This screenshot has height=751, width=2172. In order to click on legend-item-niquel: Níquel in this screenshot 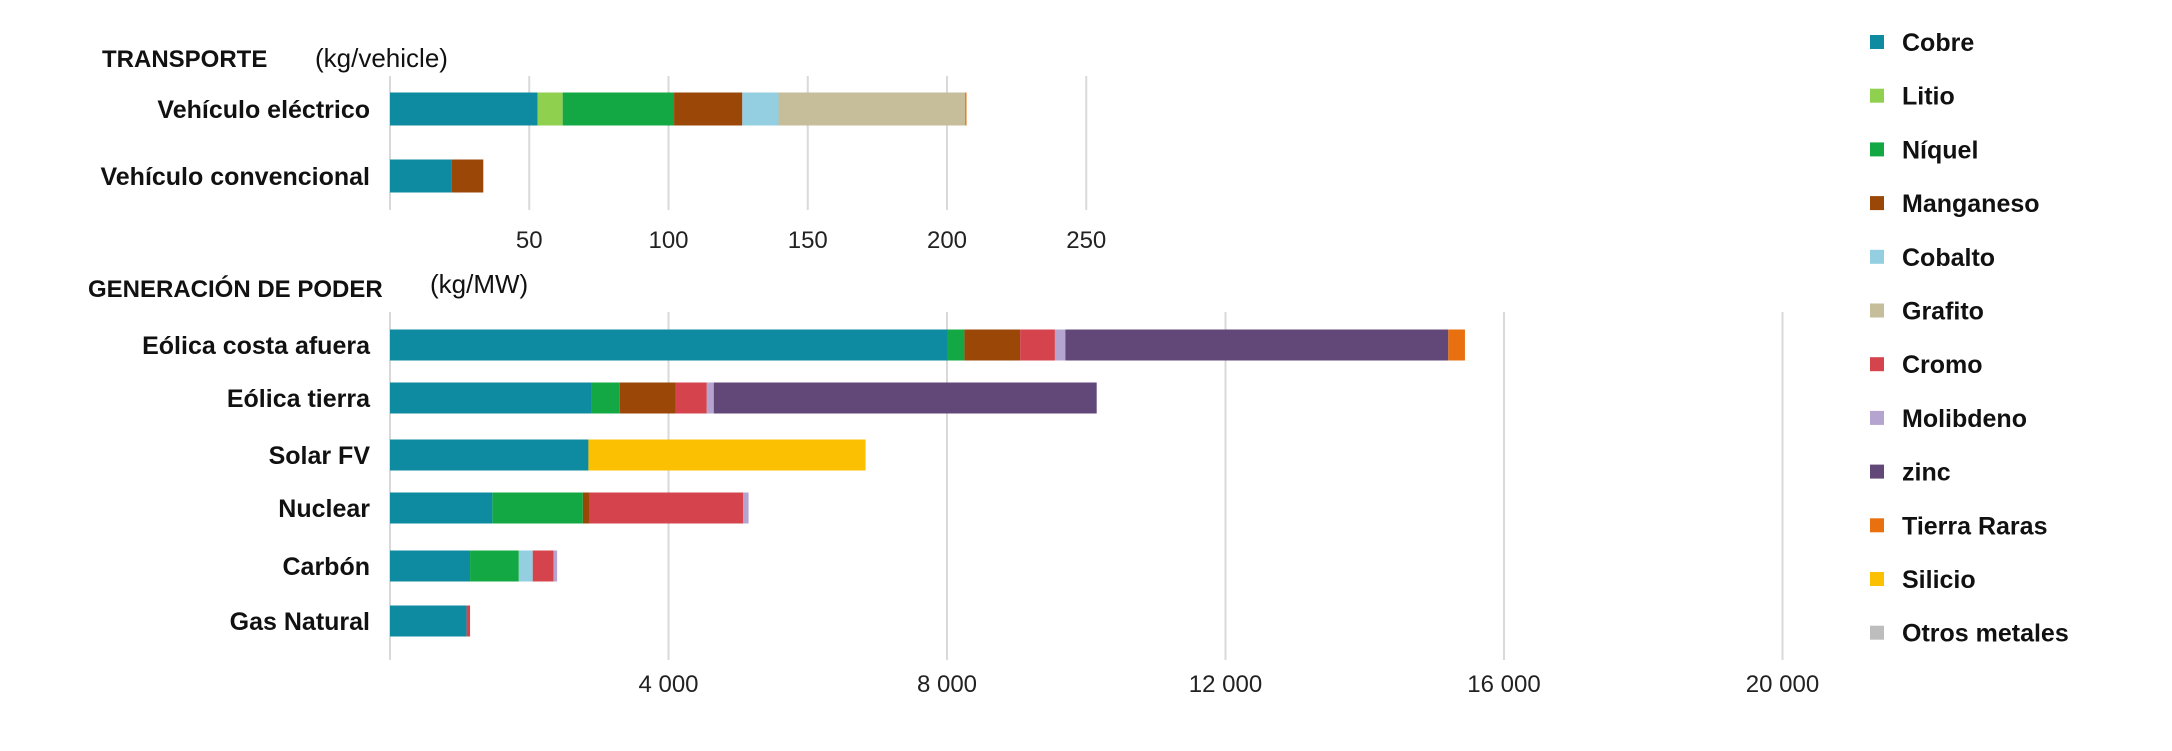, I will do `click(1924, 150)`.